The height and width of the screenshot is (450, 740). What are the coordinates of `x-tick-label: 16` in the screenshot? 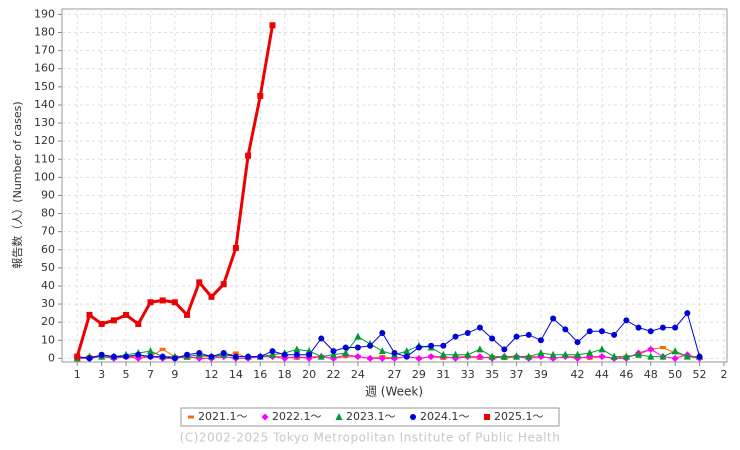 It's located at (260, 374).